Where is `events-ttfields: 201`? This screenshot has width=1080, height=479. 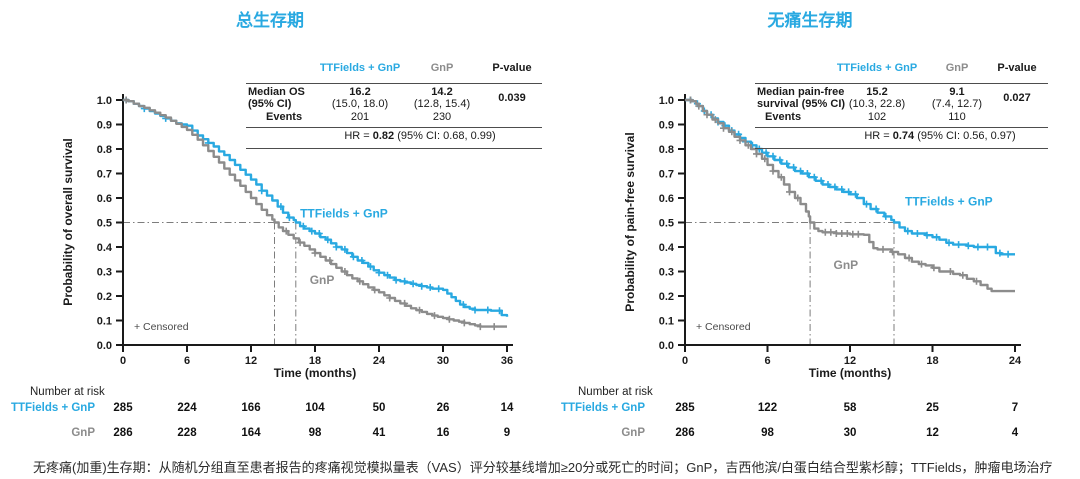
events-ttfields: 201 is located at coordinates (360, 117).